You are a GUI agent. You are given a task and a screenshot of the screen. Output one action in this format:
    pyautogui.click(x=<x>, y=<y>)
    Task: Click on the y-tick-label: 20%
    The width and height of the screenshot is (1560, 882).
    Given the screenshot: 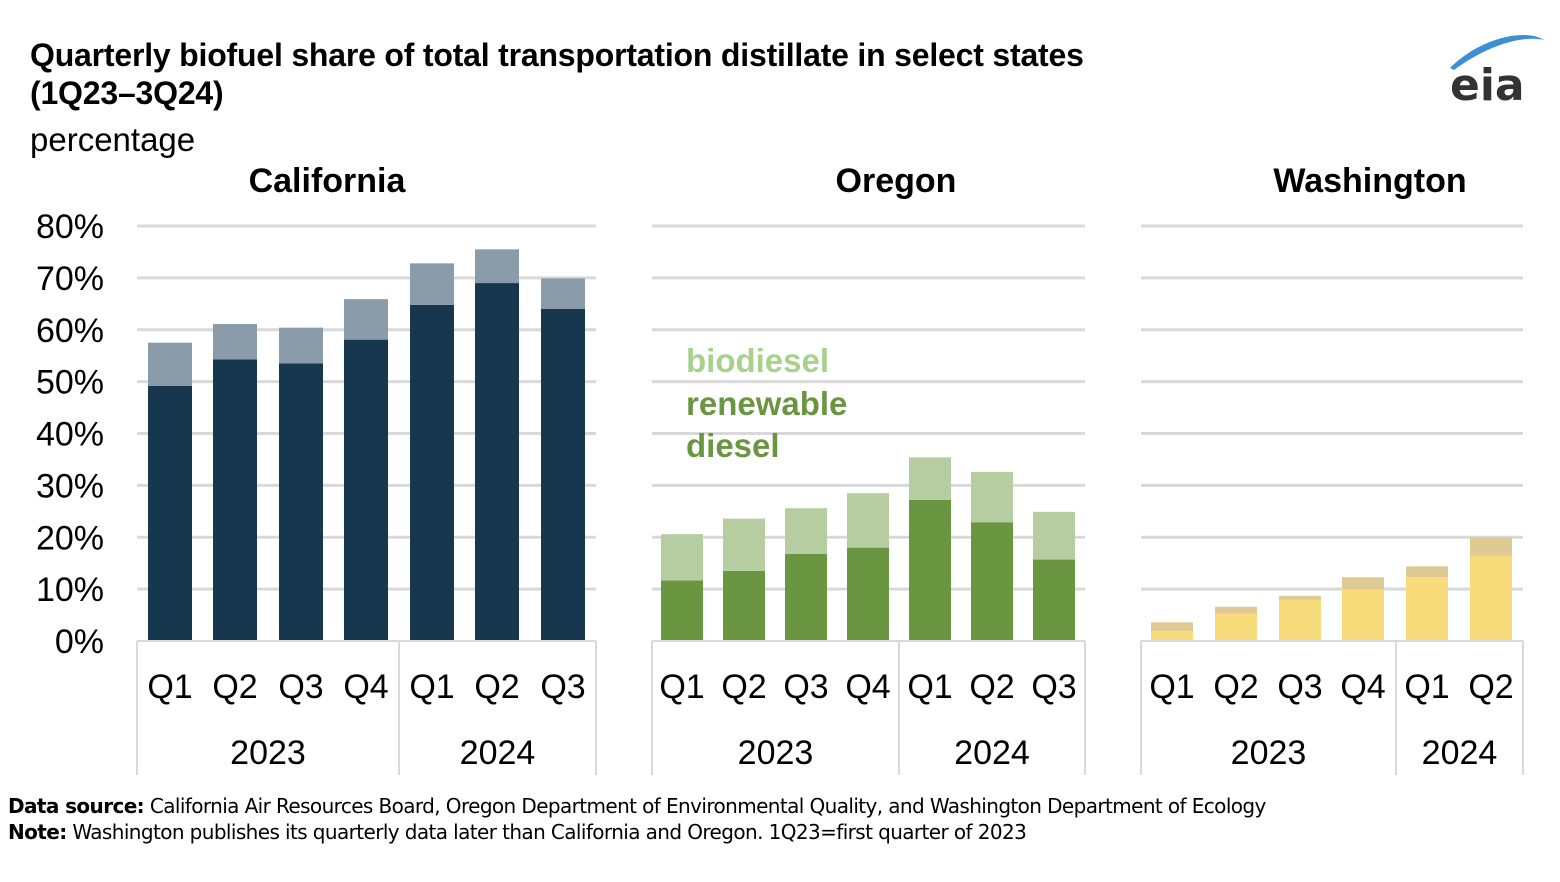 What is the action you would take?
    pyautogui.click(x=70, y=538)
    